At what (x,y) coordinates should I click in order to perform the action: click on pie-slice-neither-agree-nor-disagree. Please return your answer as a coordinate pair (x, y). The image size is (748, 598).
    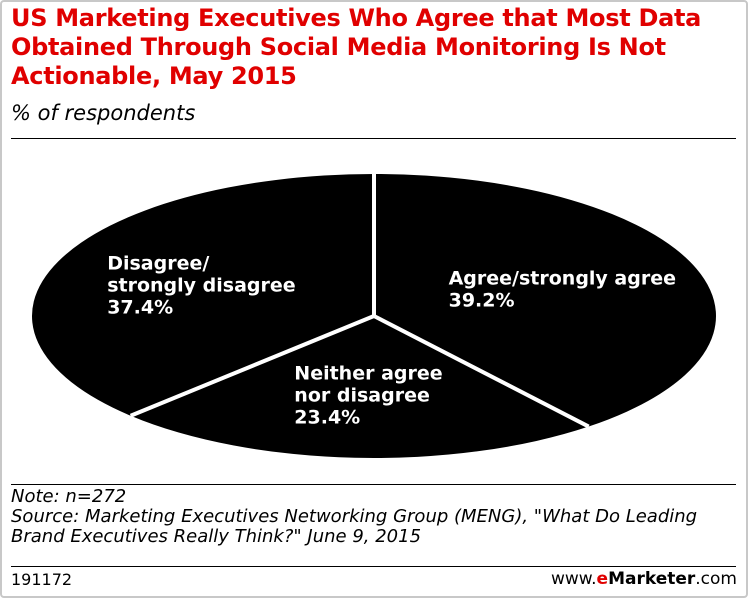
    Looking at the image, I should click on (359, 387).